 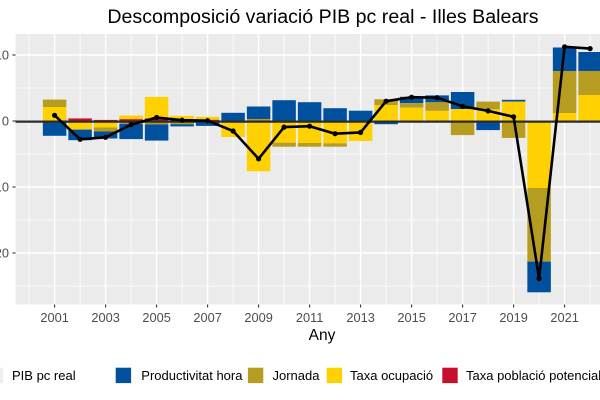 What do you see at coordinates (564, 317) in the screenshot?
I see `svg-text: 2021` at bounding box center [564, 317].